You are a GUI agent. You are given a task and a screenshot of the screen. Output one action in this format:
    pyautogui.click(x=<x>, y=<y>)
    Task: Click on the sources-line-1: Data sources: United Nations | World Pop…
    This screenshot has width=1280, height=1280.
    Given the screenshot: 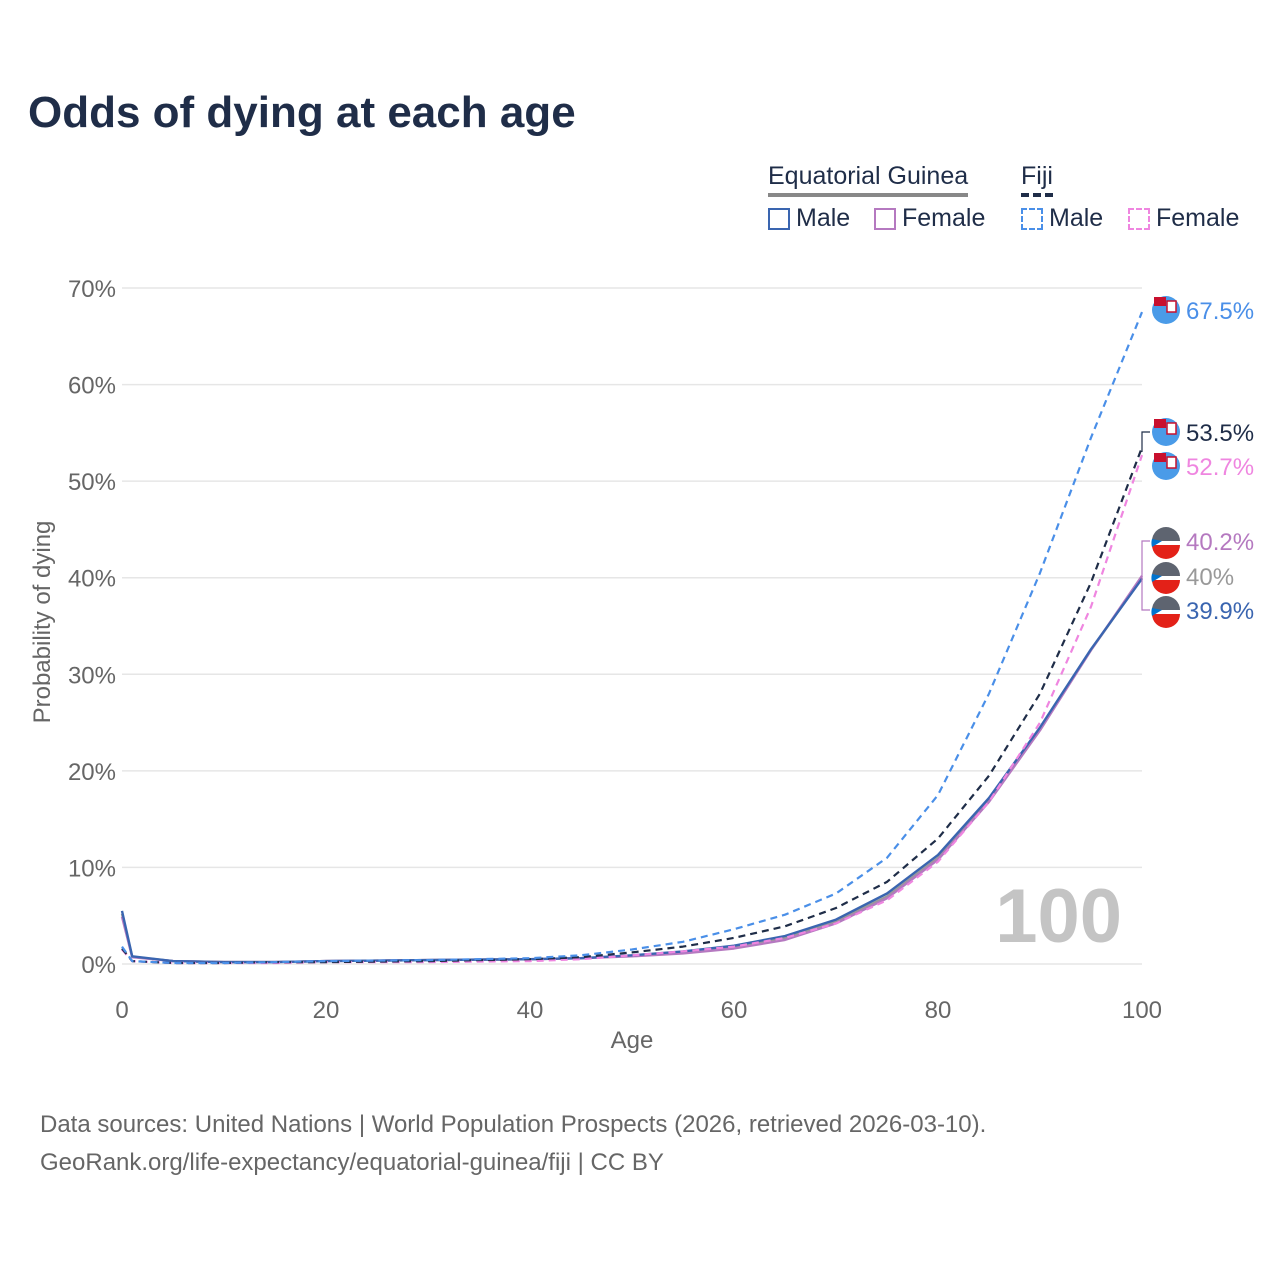 What is the action you would take?
    pyautogui.click(x=513, y=1124)
    